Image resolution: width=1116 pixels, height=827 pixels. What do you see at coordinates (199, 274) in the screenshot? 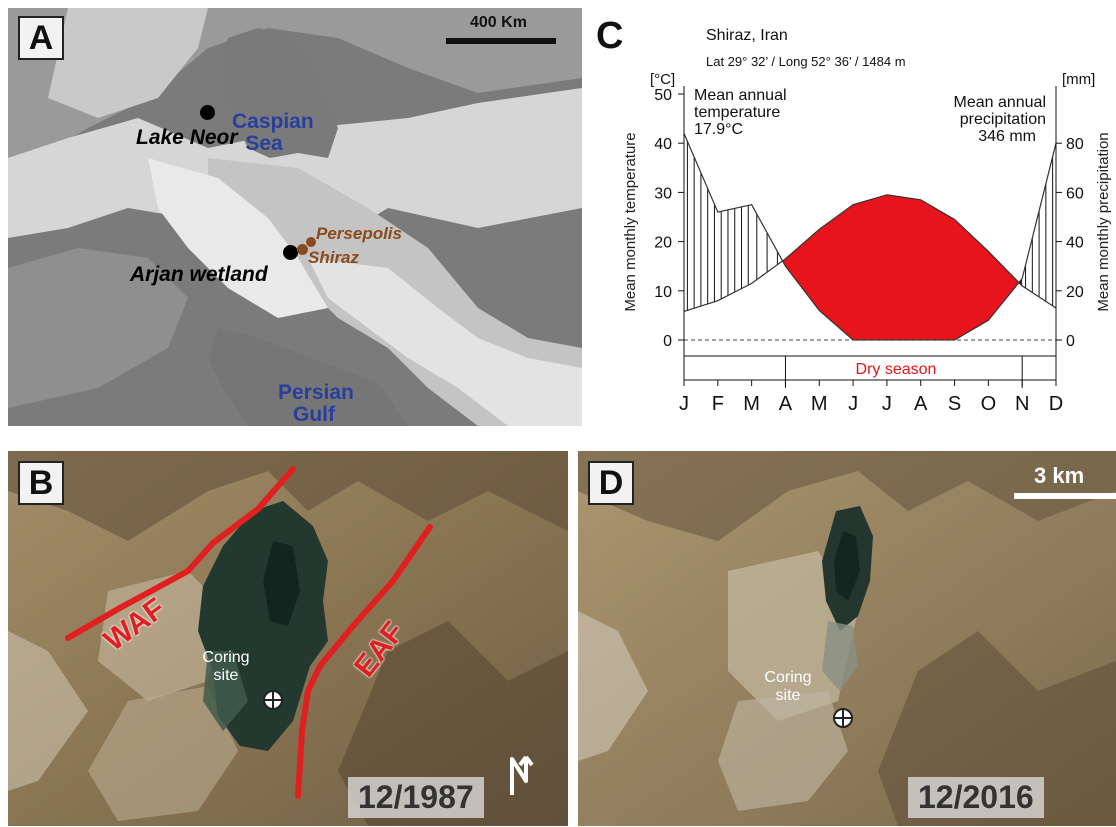
I see `label-arjan-wetland: Arjan wetland` at bounding box center [199, 274].